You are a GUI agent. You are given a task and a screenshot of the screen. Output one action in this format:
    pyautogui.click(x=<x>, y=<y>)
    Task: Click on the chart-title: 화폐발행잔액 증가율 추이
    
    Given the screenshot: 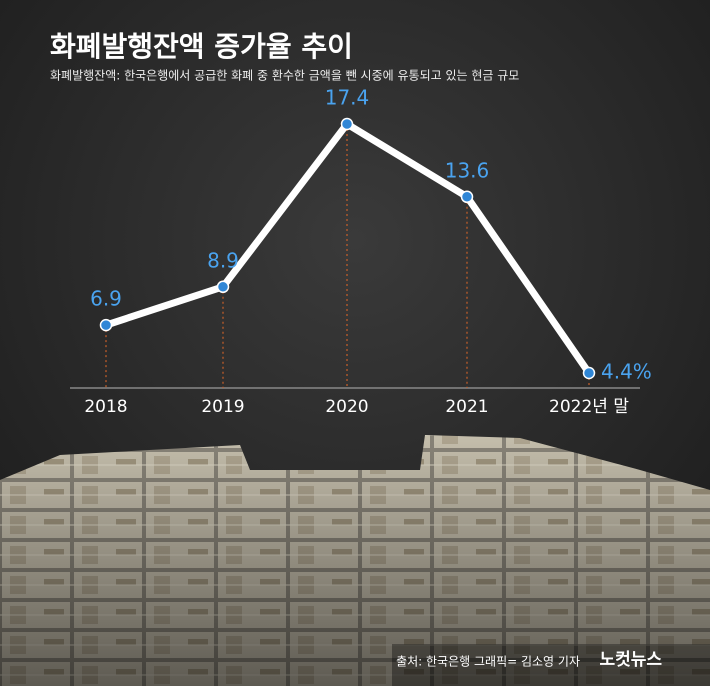 What is the action you would take?
    pyautogui.click(x=201, y=46)
    